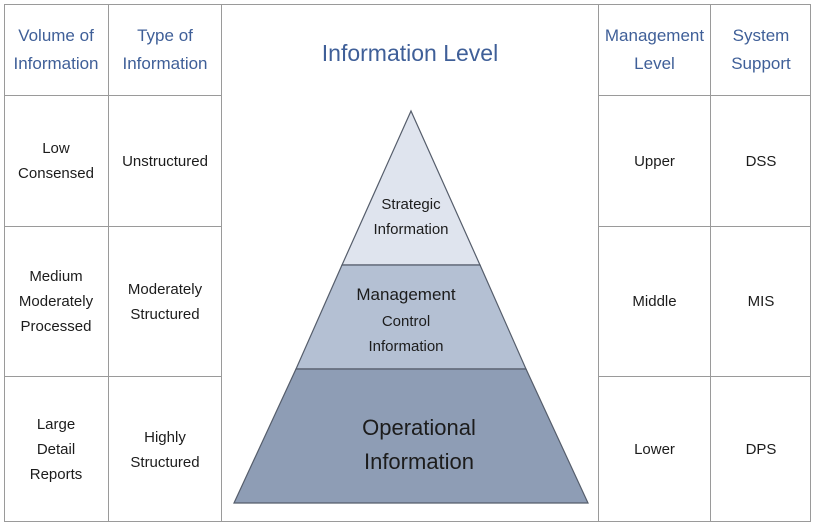 The width and height of the screenshot is (817, 529). Describe the element at coordinates (406, 294) in the screenshot. I see `pyramid-middle-label-line-1: Management` at that location.